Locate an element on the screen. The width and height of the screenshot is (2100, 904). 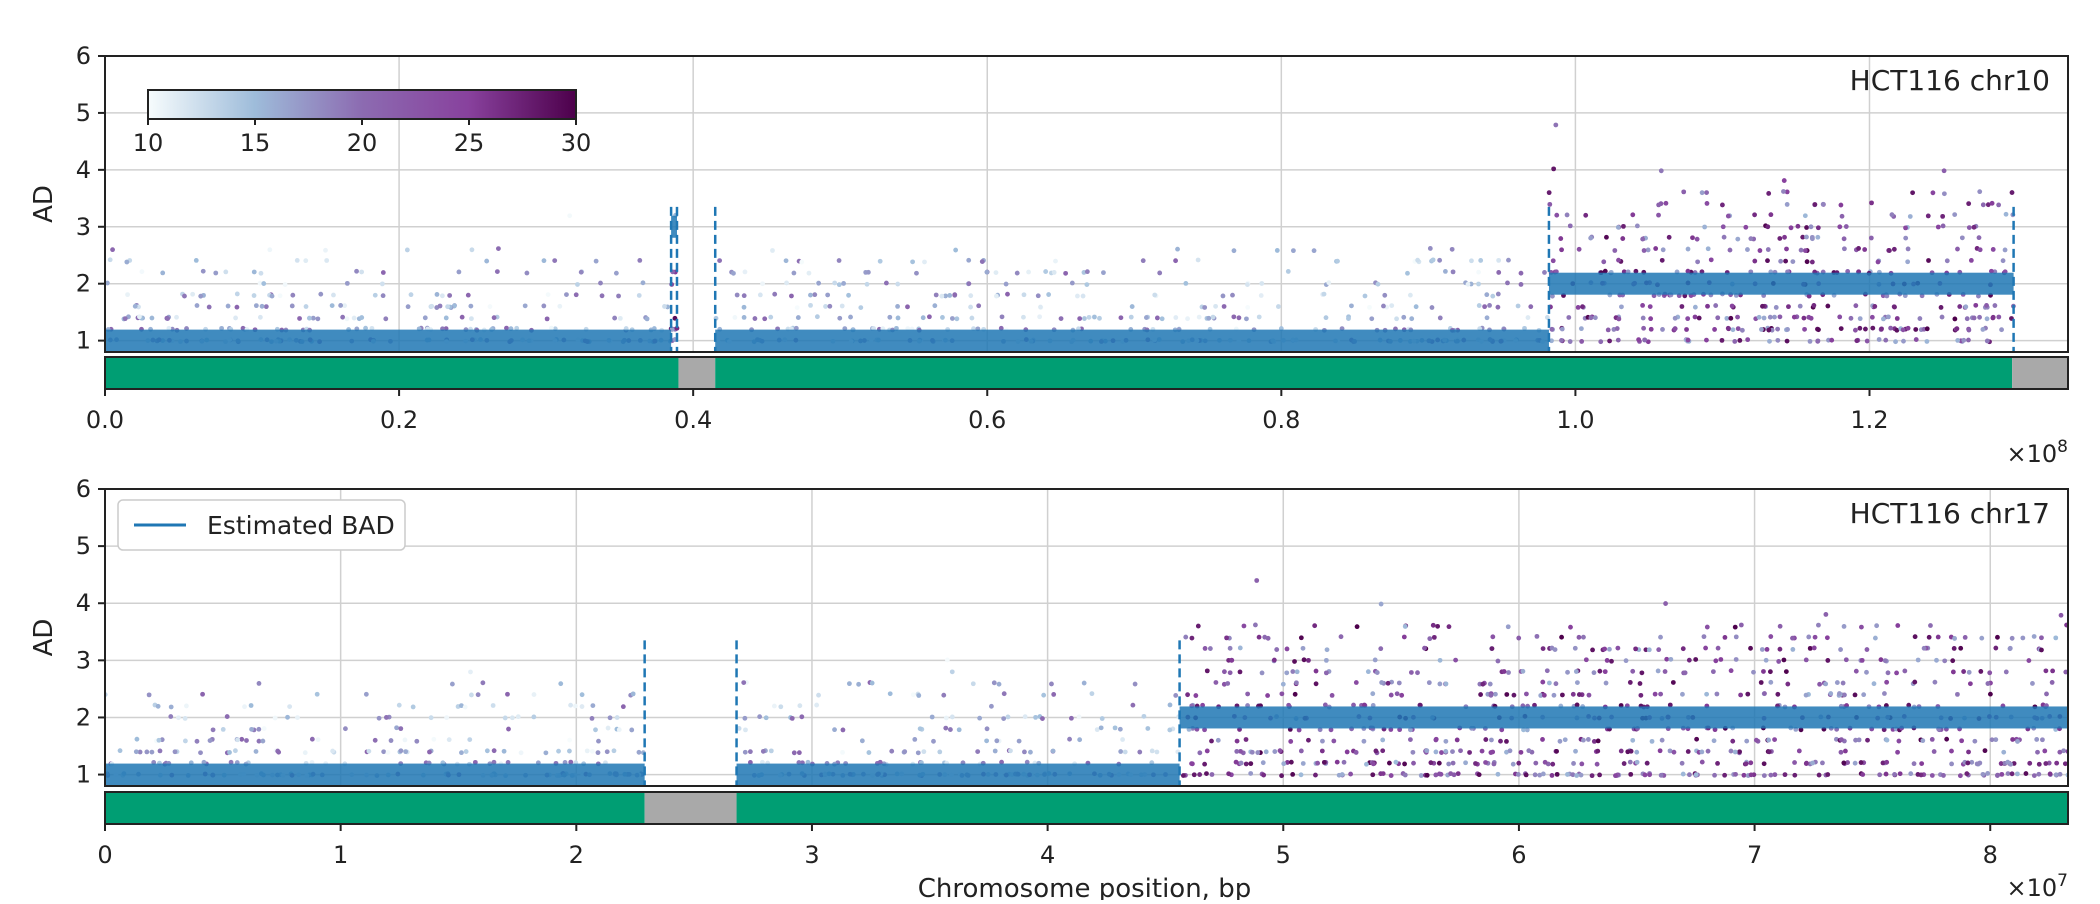
panel-title-chr10: HCT116 chr10 is located at coordinates (1950, 80).